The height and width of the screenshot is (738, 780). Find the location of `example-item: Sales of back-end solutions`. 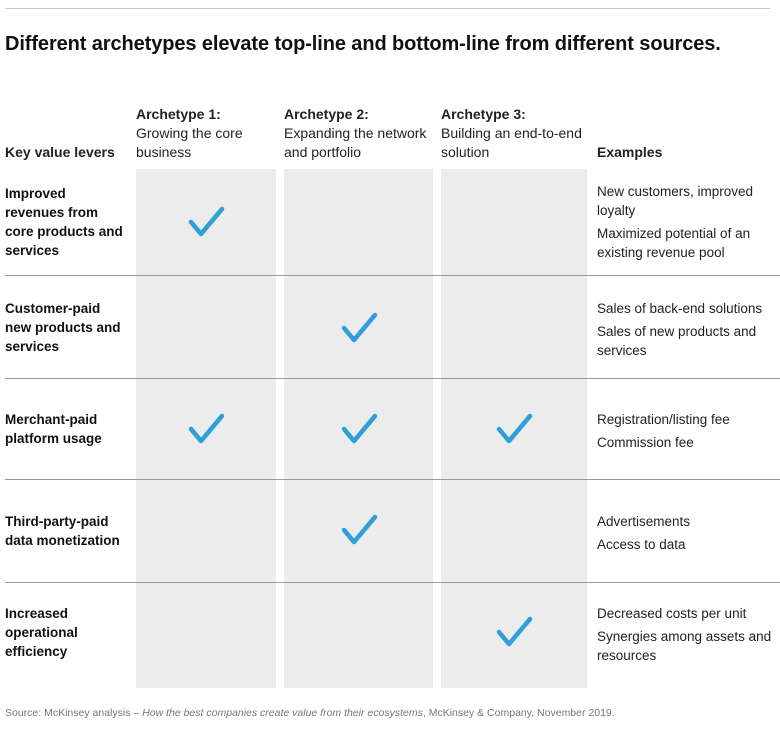

example-item: Sales of back-end solutions is located at coordinates (680, 308).